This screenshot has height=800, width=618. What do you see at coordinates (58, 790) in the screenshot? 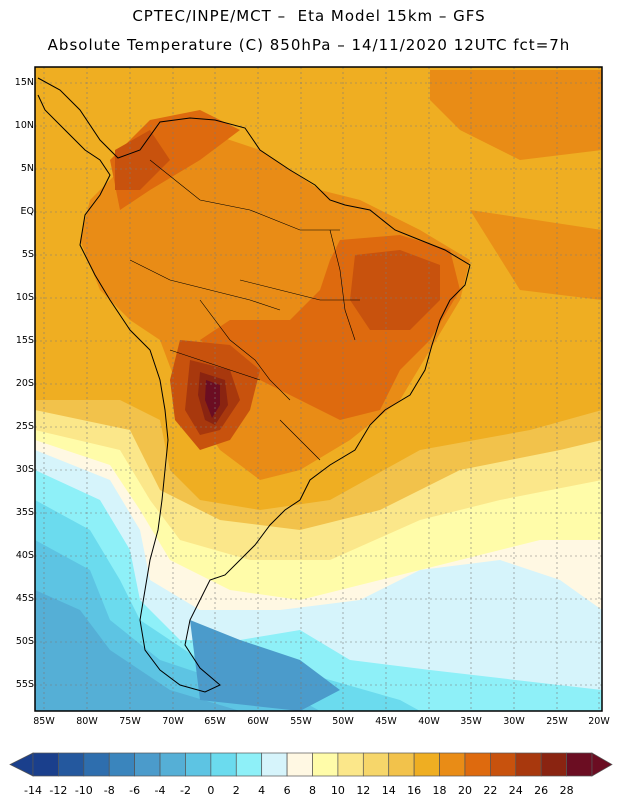
I see `colorbar-tick-label: -12` at bounding box center [58, 790].